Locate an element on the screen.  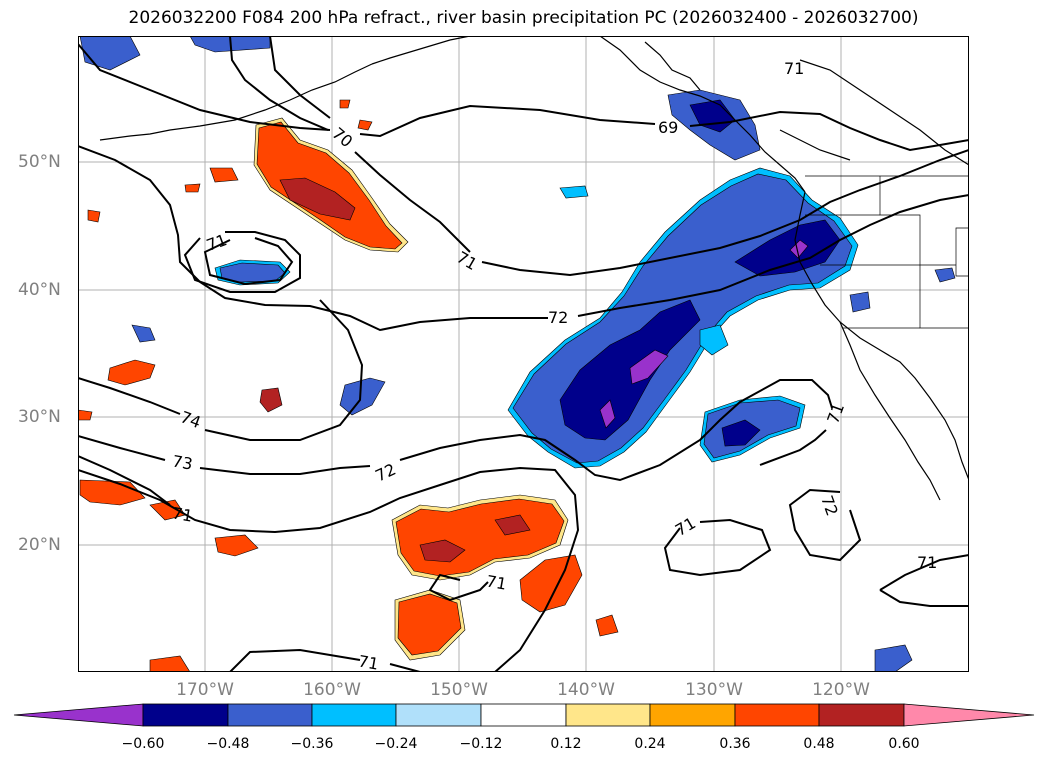
lat-label-50n: 50°N is located at coordinates (39, 162).